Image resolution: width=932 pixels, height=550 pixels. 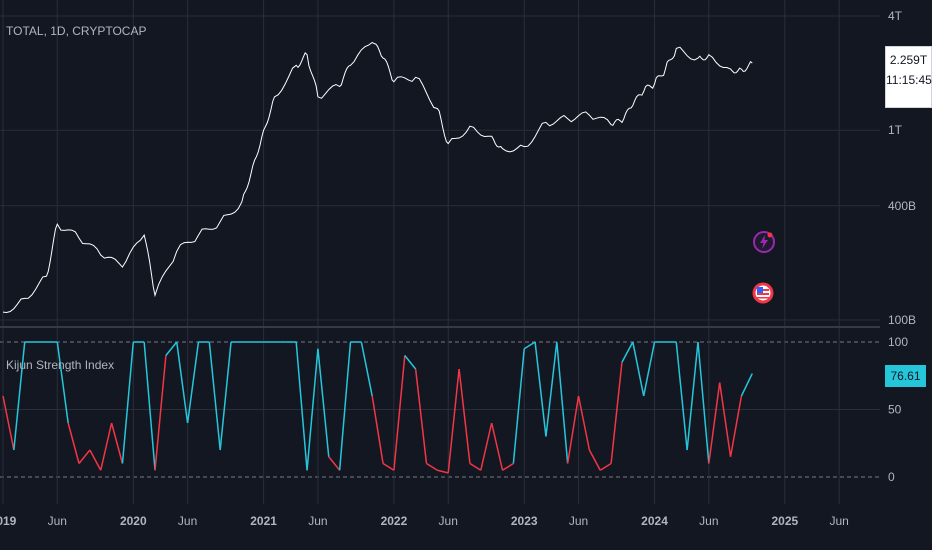 What do you see at coordinates (76, 31) in the screenshot?
I see `symbol-label: TOTAL, 1D, CRYPTOCAP` at bounding box center [76, 31].